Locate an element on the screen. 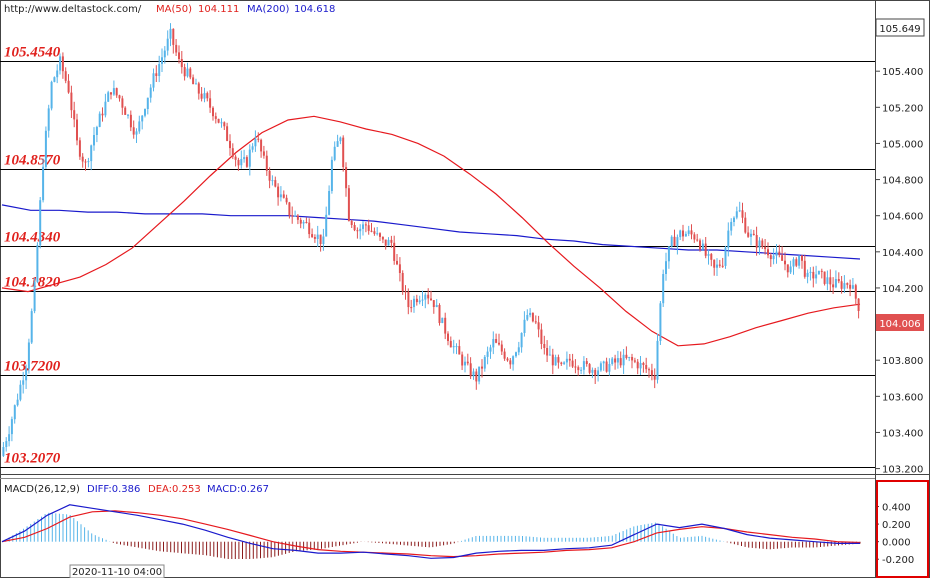  level-label: 104.8570 is located at coordinates (32, 161).